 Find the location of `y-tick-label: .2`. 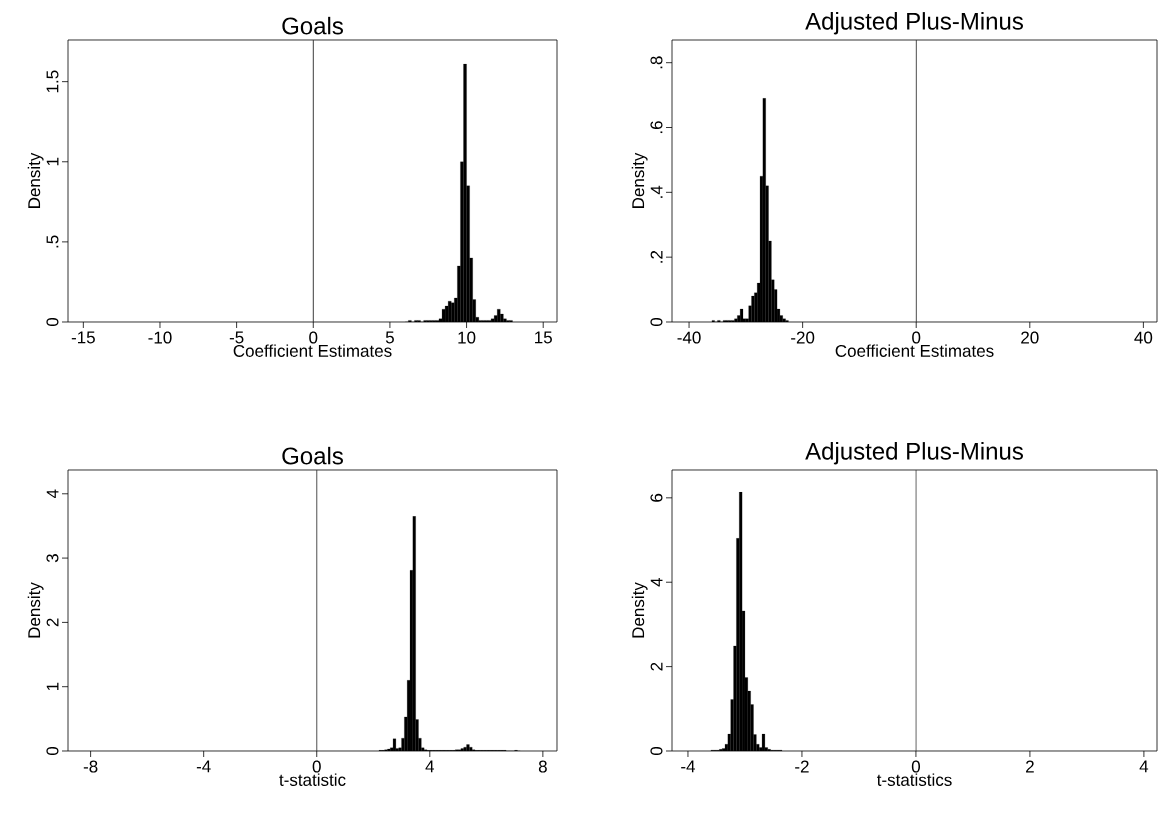

y-tick-label: .2 is located at coordinates (656, 256).